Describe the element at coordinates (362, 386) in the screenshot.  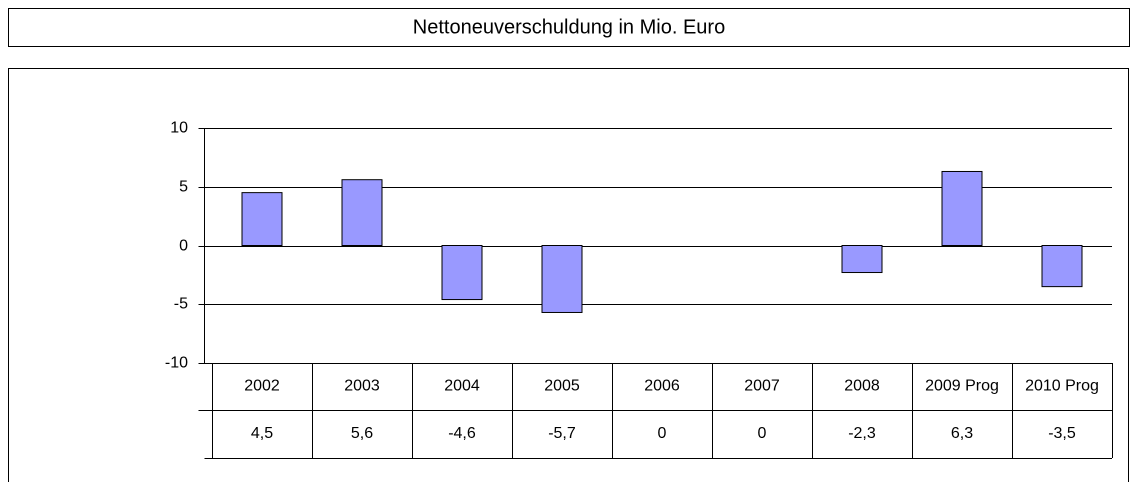
I see `x-tick-label: 2003` at that location.